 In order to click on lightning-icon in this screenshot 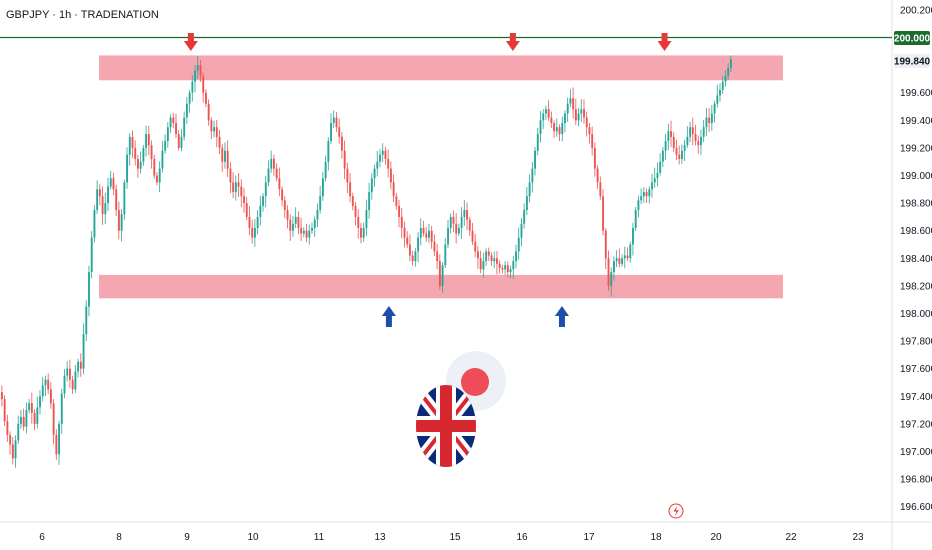, I will do `click(676, 511)`.